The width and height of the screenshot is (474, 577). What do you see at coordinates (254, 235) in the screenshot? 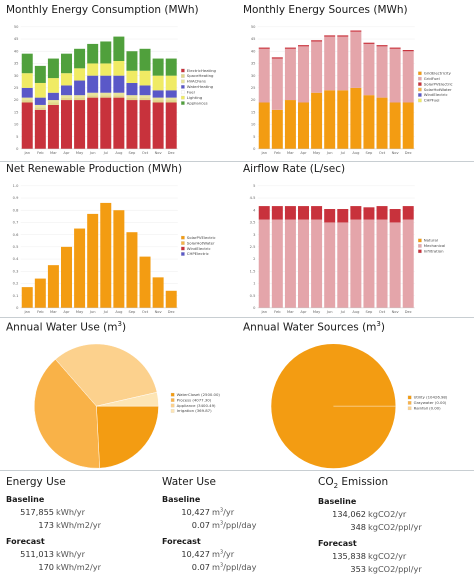
I see `y-tick-label: 3` at bounding box center [254, 235].